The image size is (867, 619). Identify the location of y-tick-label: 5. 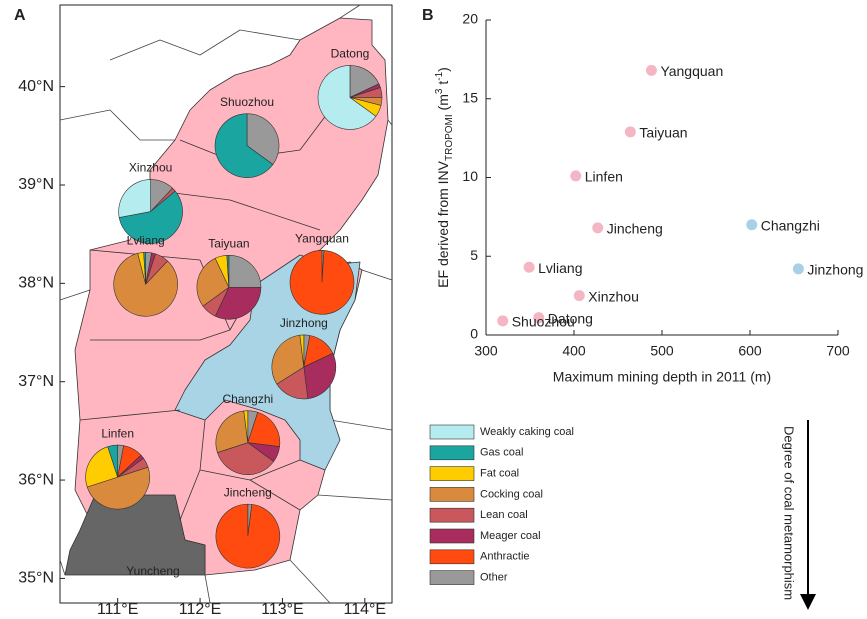
(474, 255).